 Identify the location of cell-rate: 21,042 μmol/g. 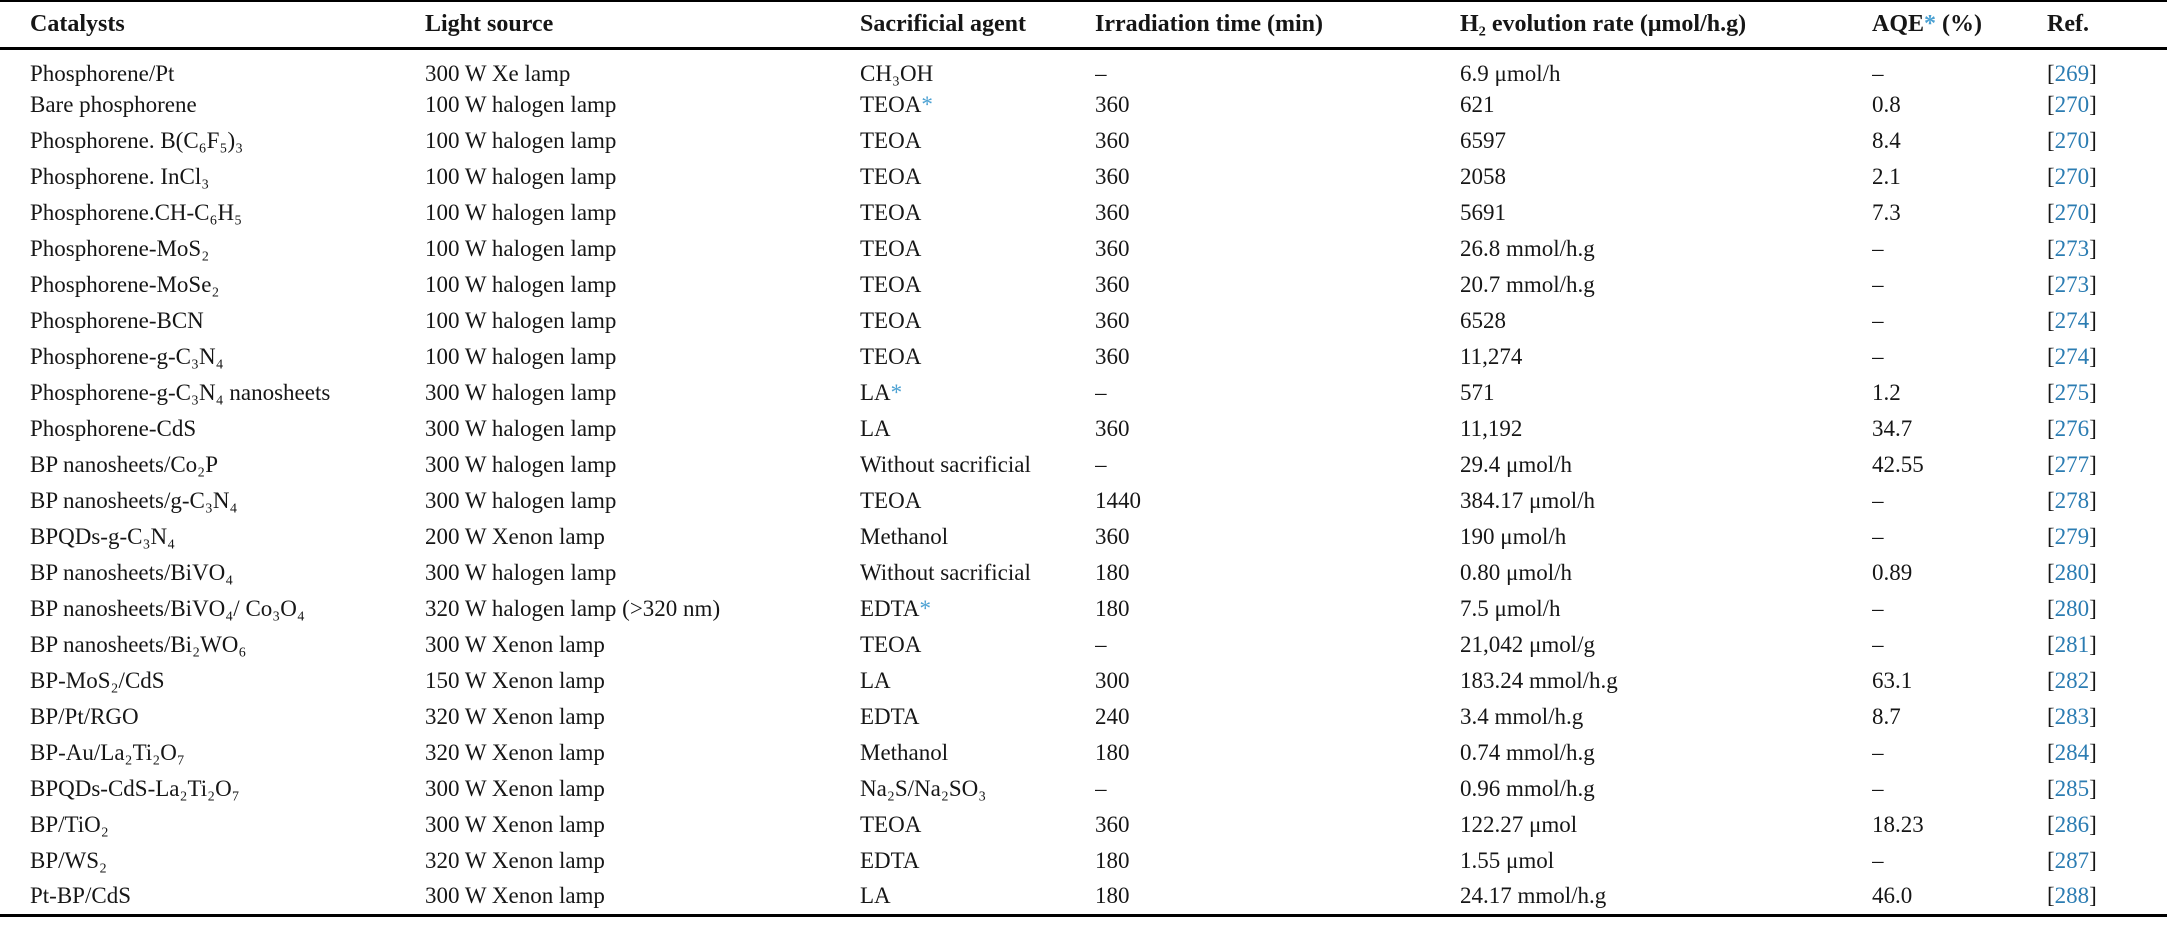
(1528, 644).